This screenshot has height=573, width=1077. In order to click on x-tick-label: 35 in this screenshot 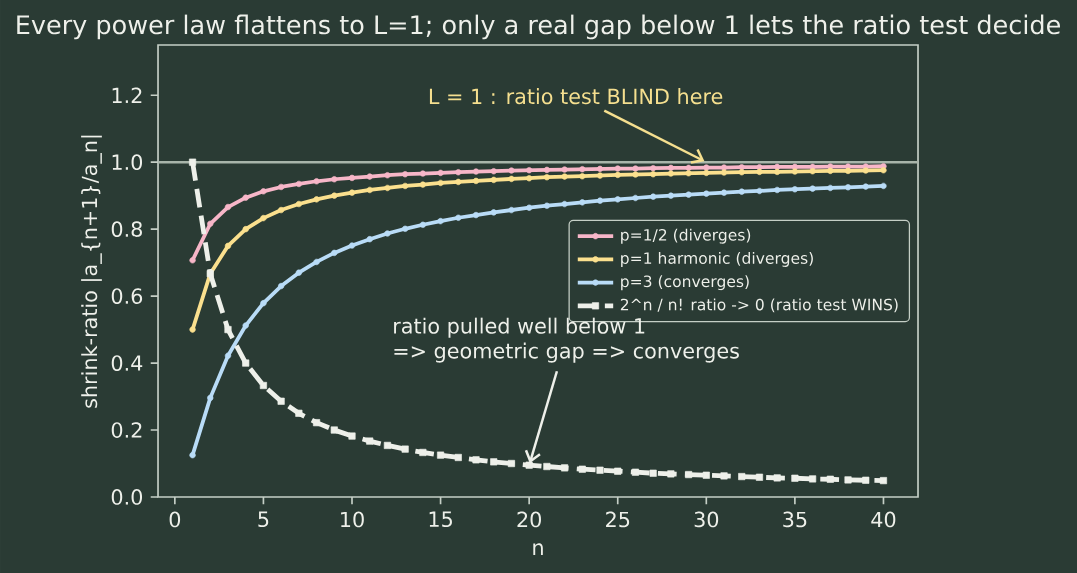, I will do `click(795, 519)`.